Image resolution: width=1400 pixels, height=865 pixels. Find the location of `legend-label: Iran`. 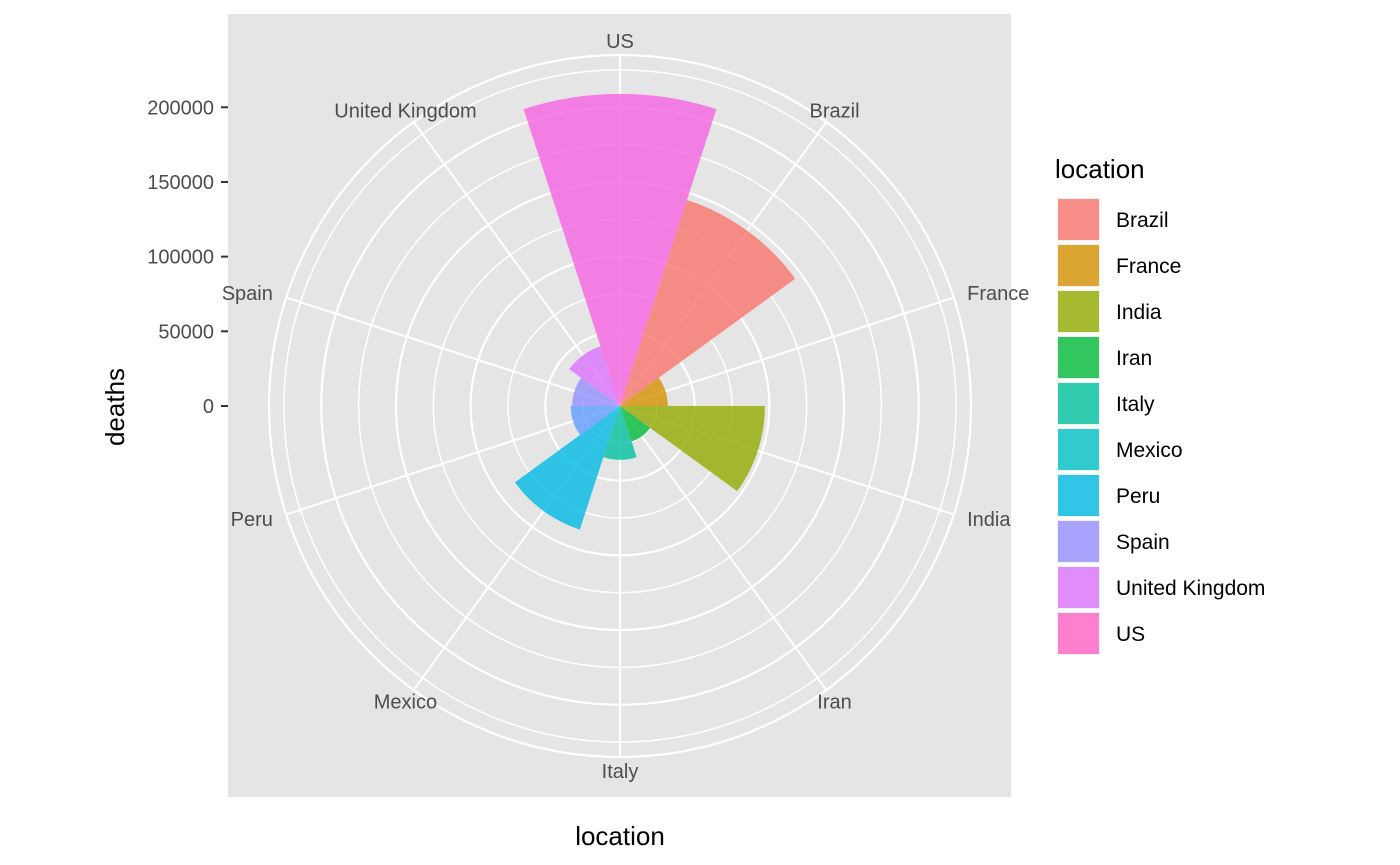

legend-label: Iran is located at coordinates (1134, 358).